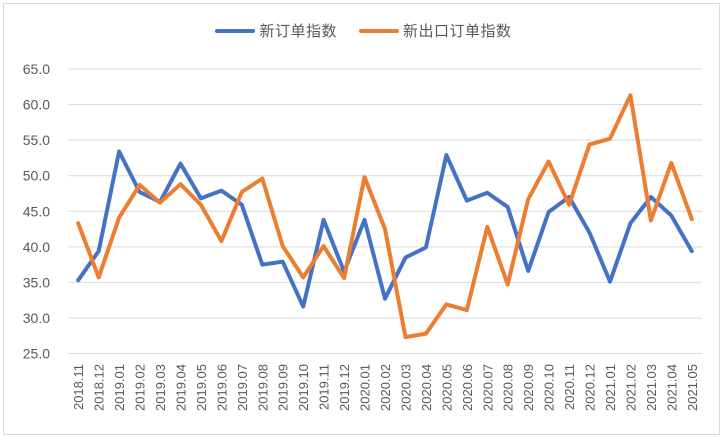 Image resolution: width=727 pixels, height=442 pixels. I want to click on x-tick-label: 2020.04, so click(426, 387).